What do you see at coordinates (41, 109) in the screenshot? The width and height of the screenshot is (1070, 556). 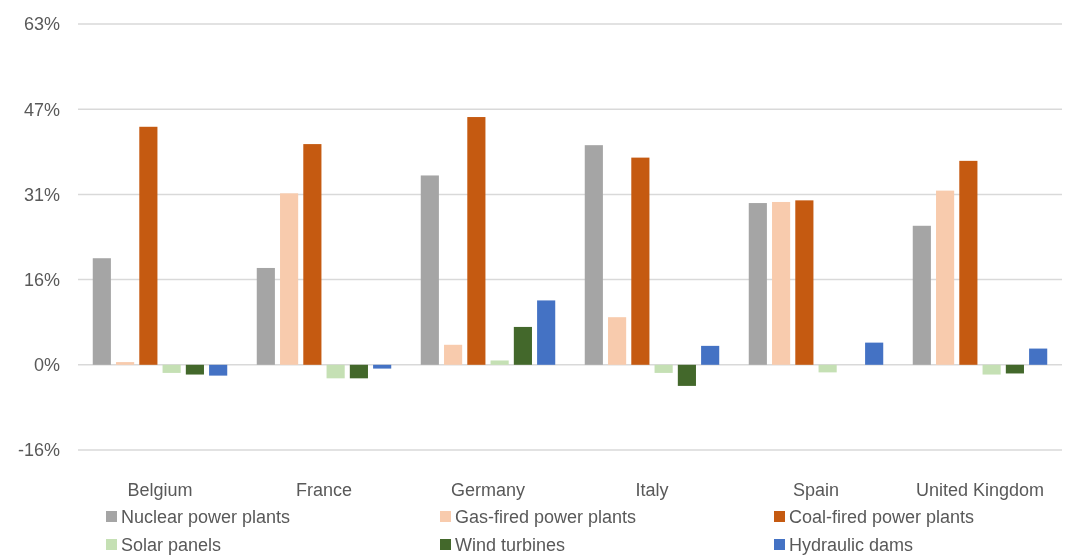 I see `y-tick-label: 47%` at bounding box center [41, 109].